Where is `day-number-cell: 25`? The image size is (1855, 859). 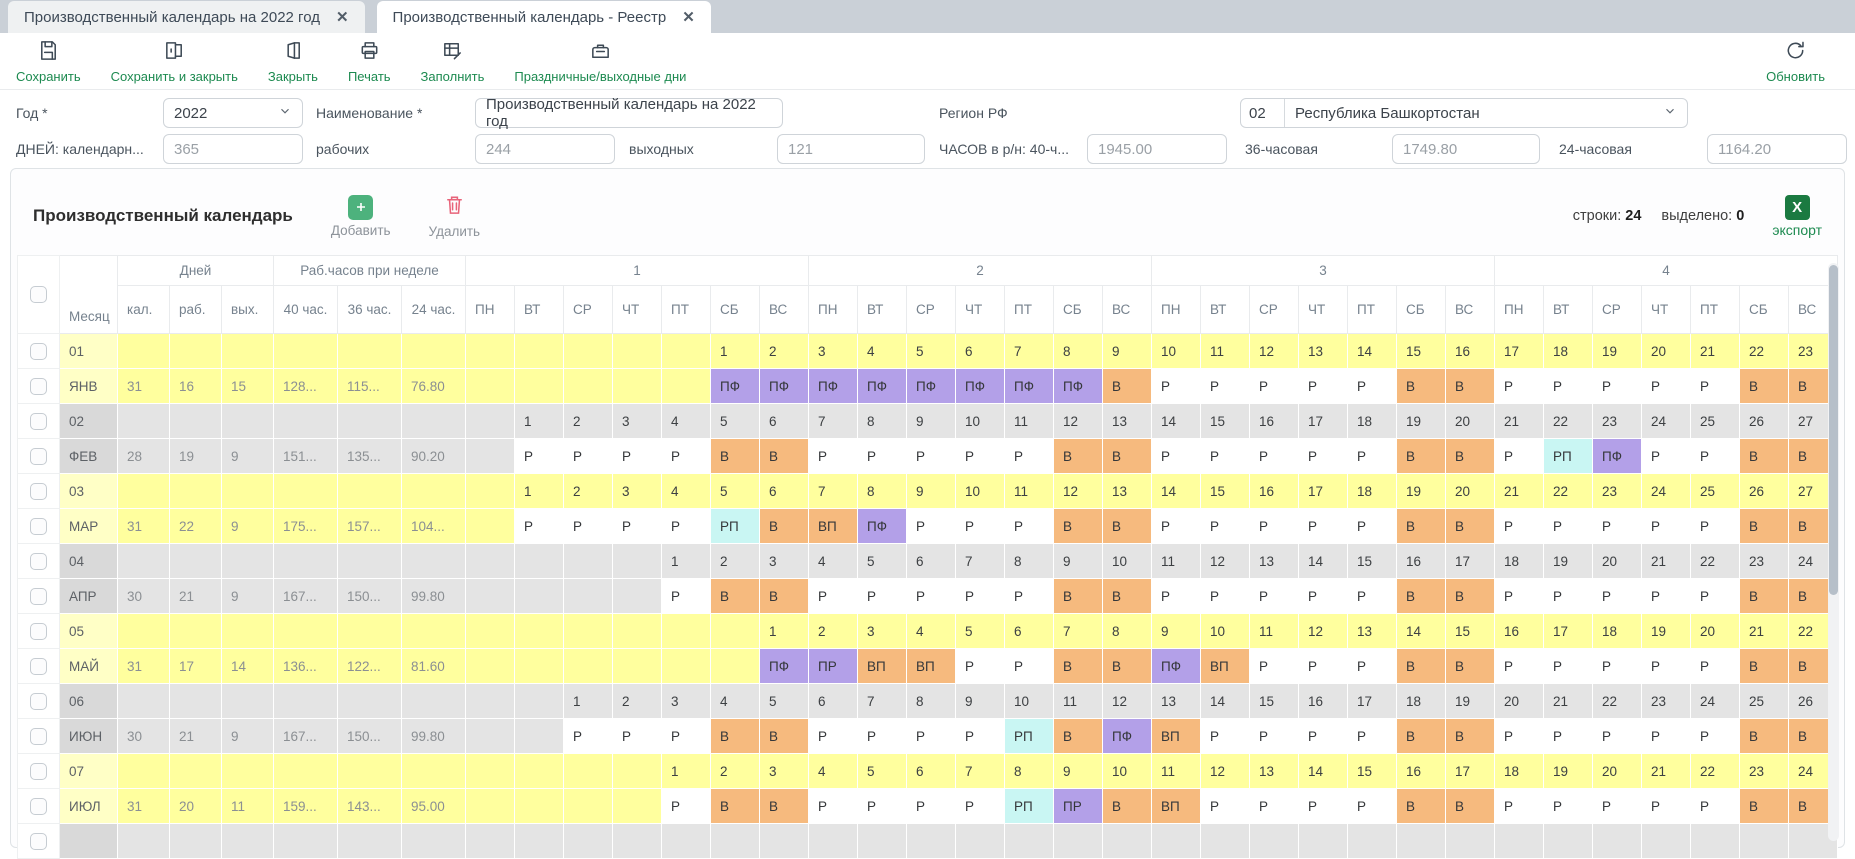 day-number-cell: 25 is located at coordinates (1715, 491).